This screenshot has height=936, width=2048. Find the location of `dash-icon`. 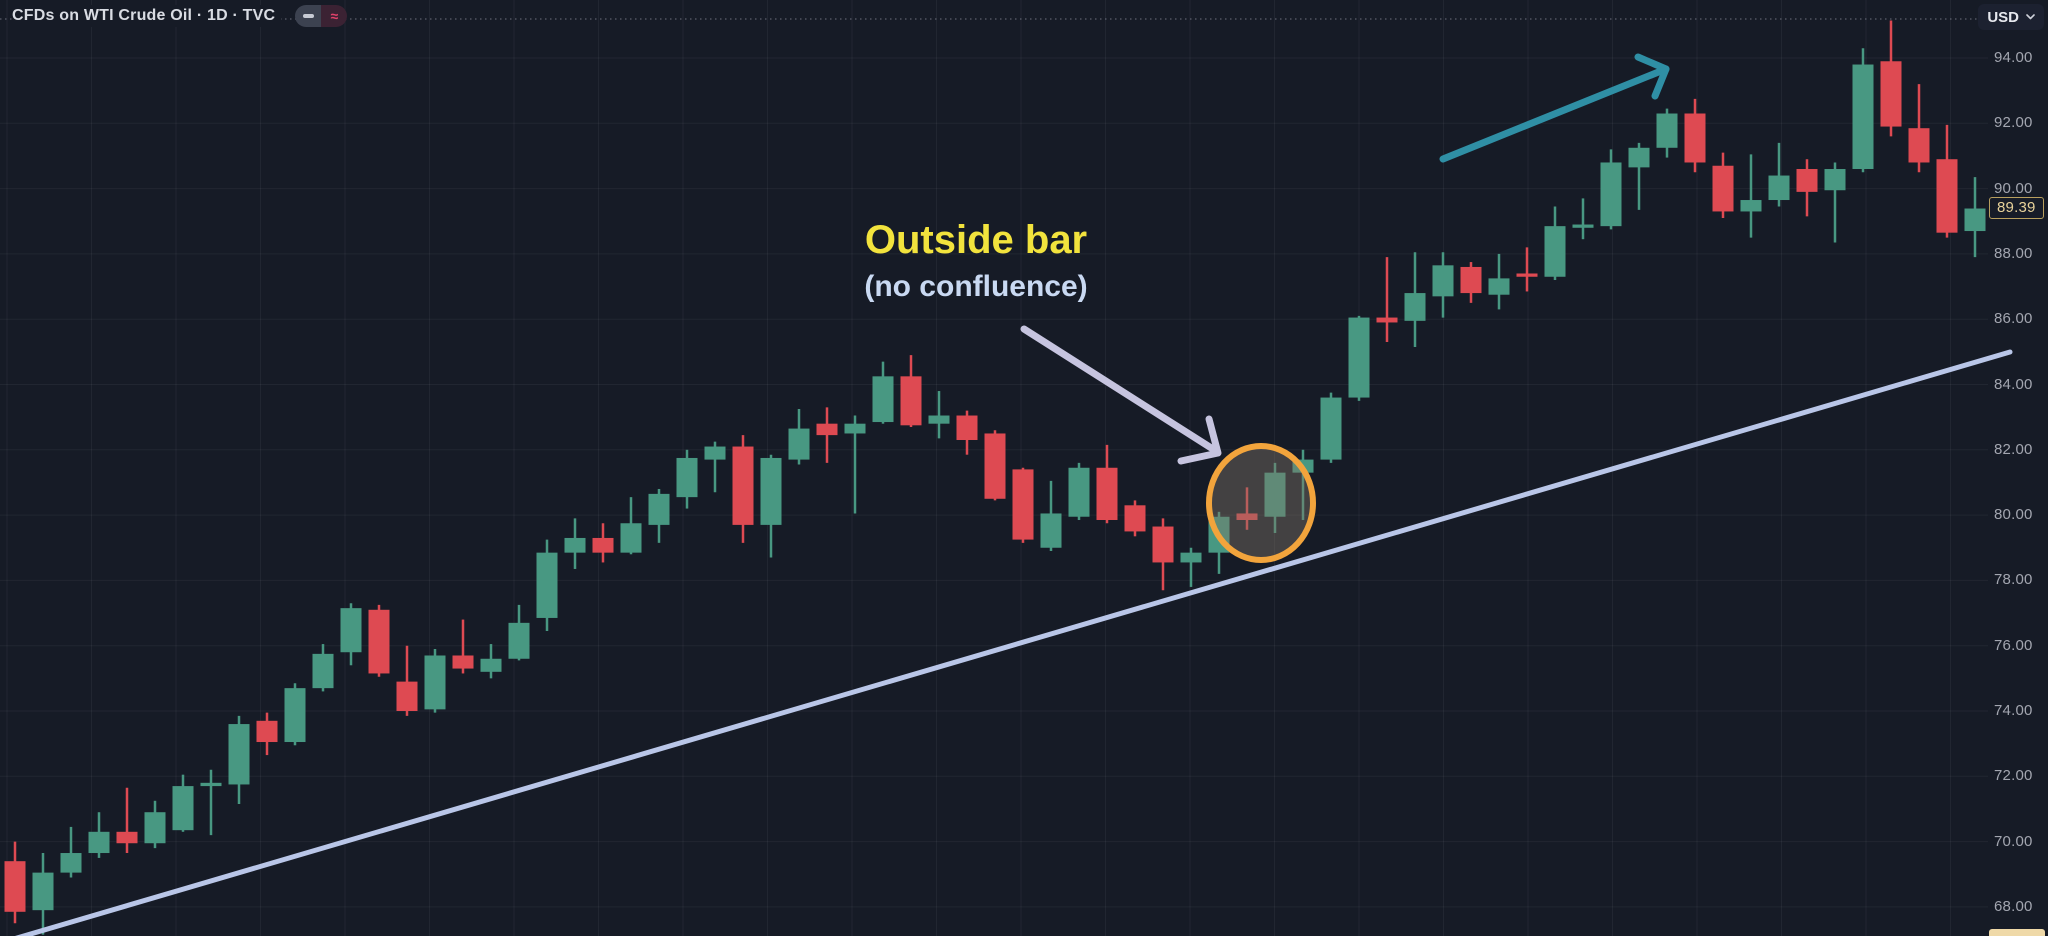

dash-icon is located at coordinates (308, 16).